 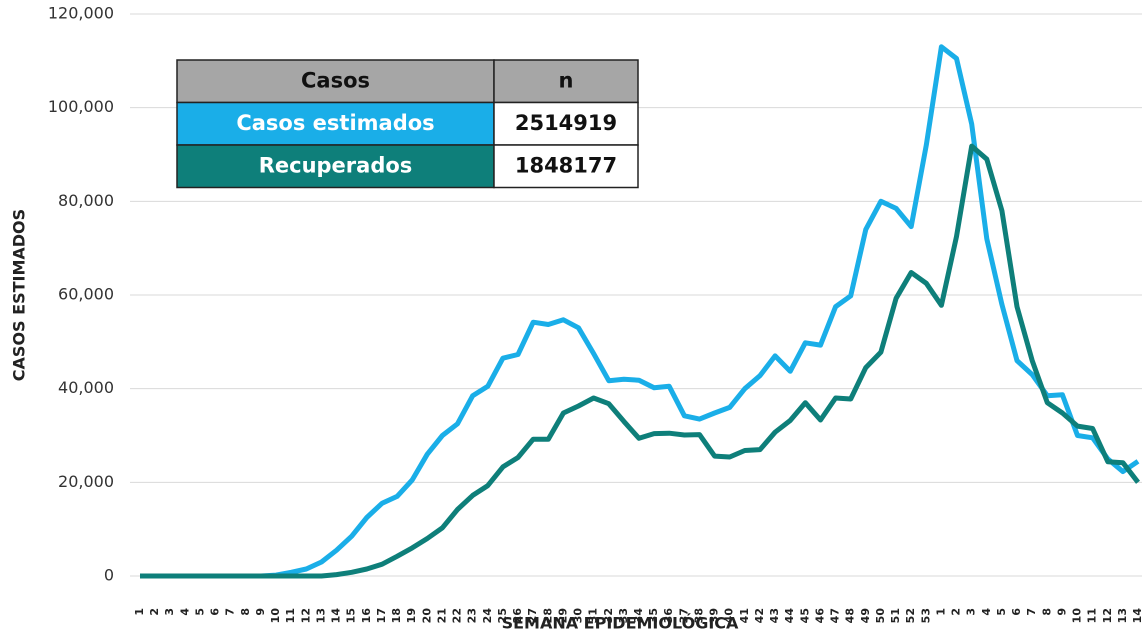 I want to click on x-tick-label: 31, so click(x=593, y=615).